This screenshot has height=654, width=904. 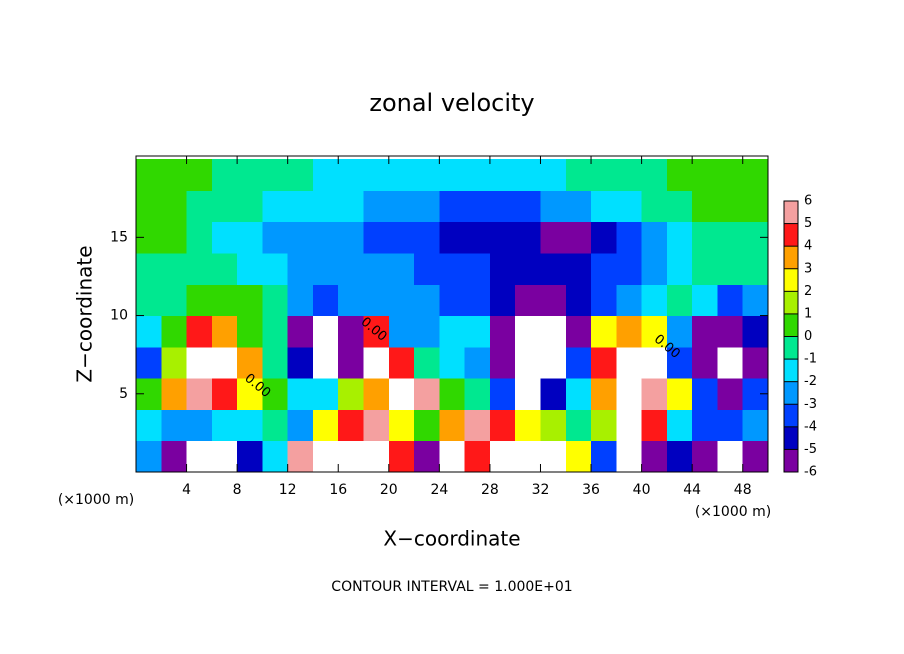 What do you see at coordinates (237, 490) in the screenshot?
I see `x-tick-label: 8` at bounding box center [237, 490].